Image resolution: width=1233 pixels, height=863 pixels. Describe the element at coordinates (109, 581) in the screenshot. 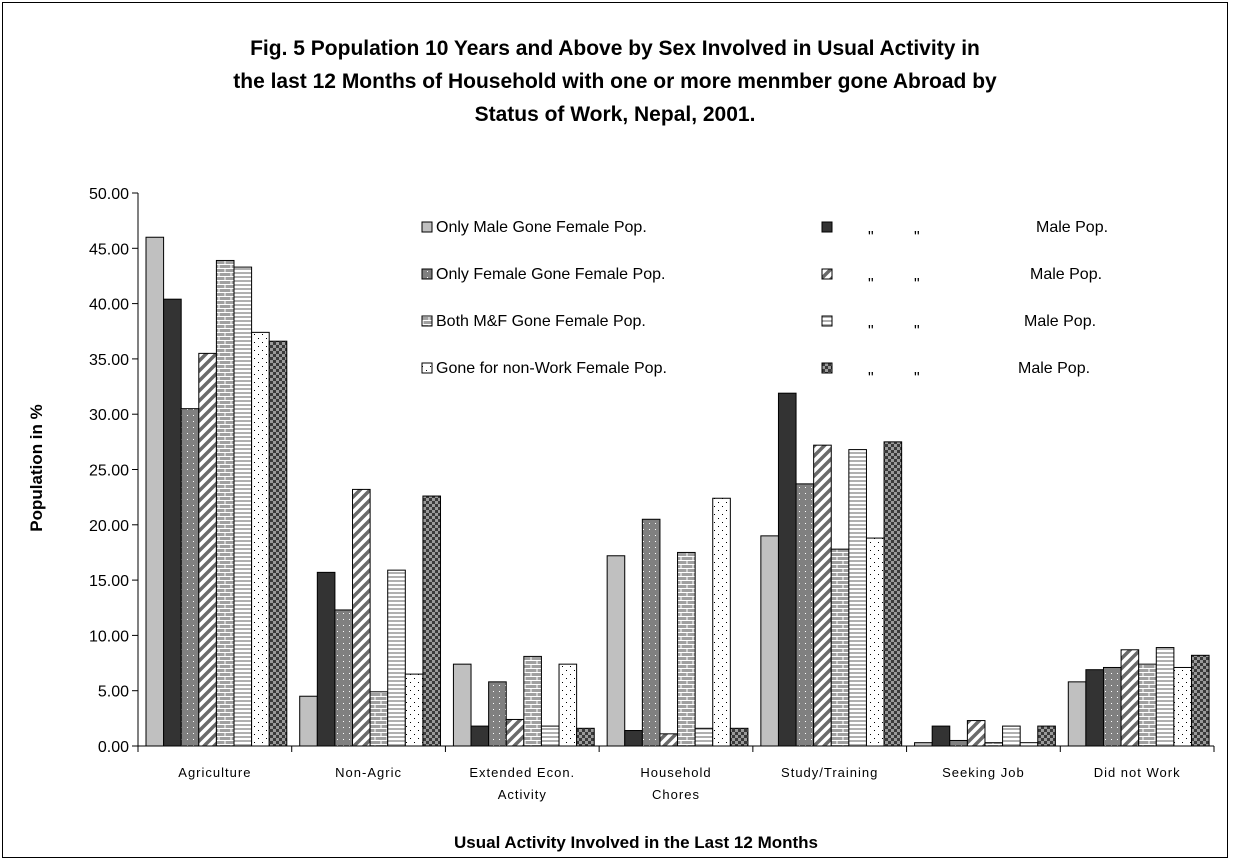

I see `y-tick-label: 15.00` at that location.